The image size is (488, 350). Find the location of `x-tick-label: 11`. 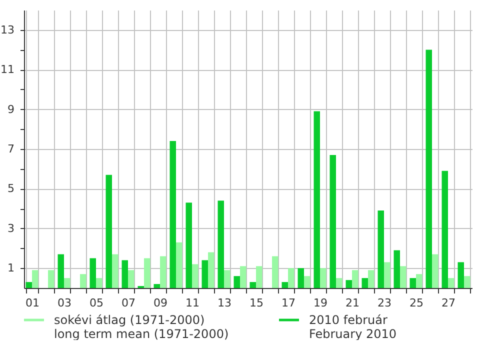

x-tick-label: 11 is located at coordinates (193, 303).